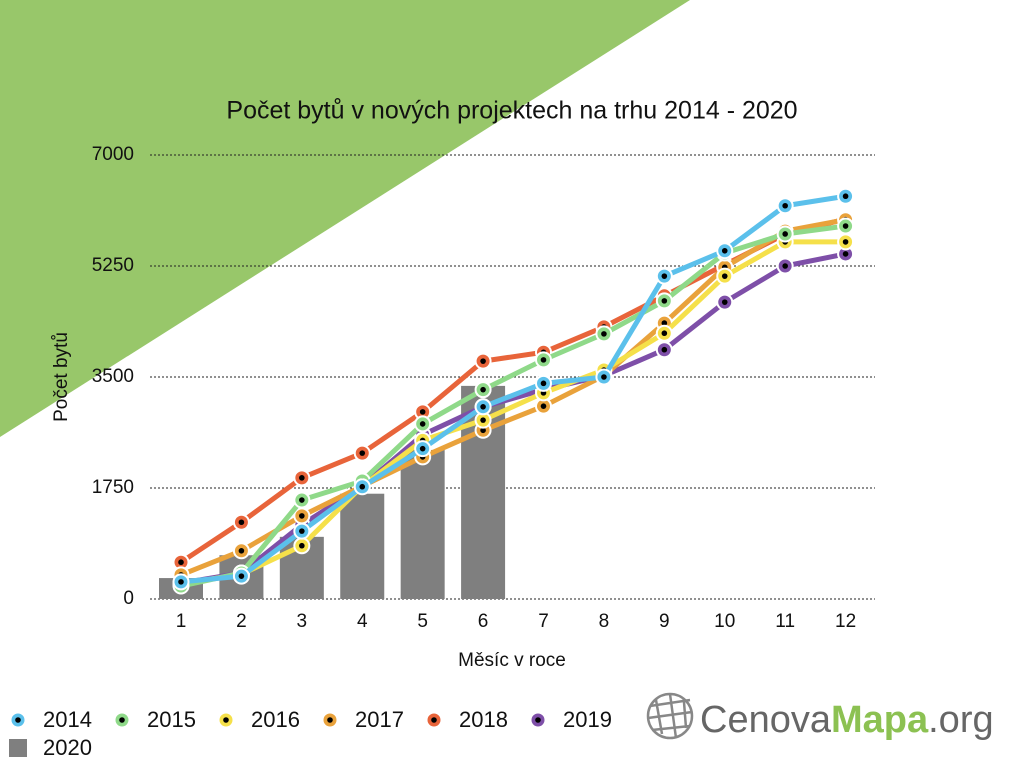  I want to click on legend-item: 2020, so click(50, 747).